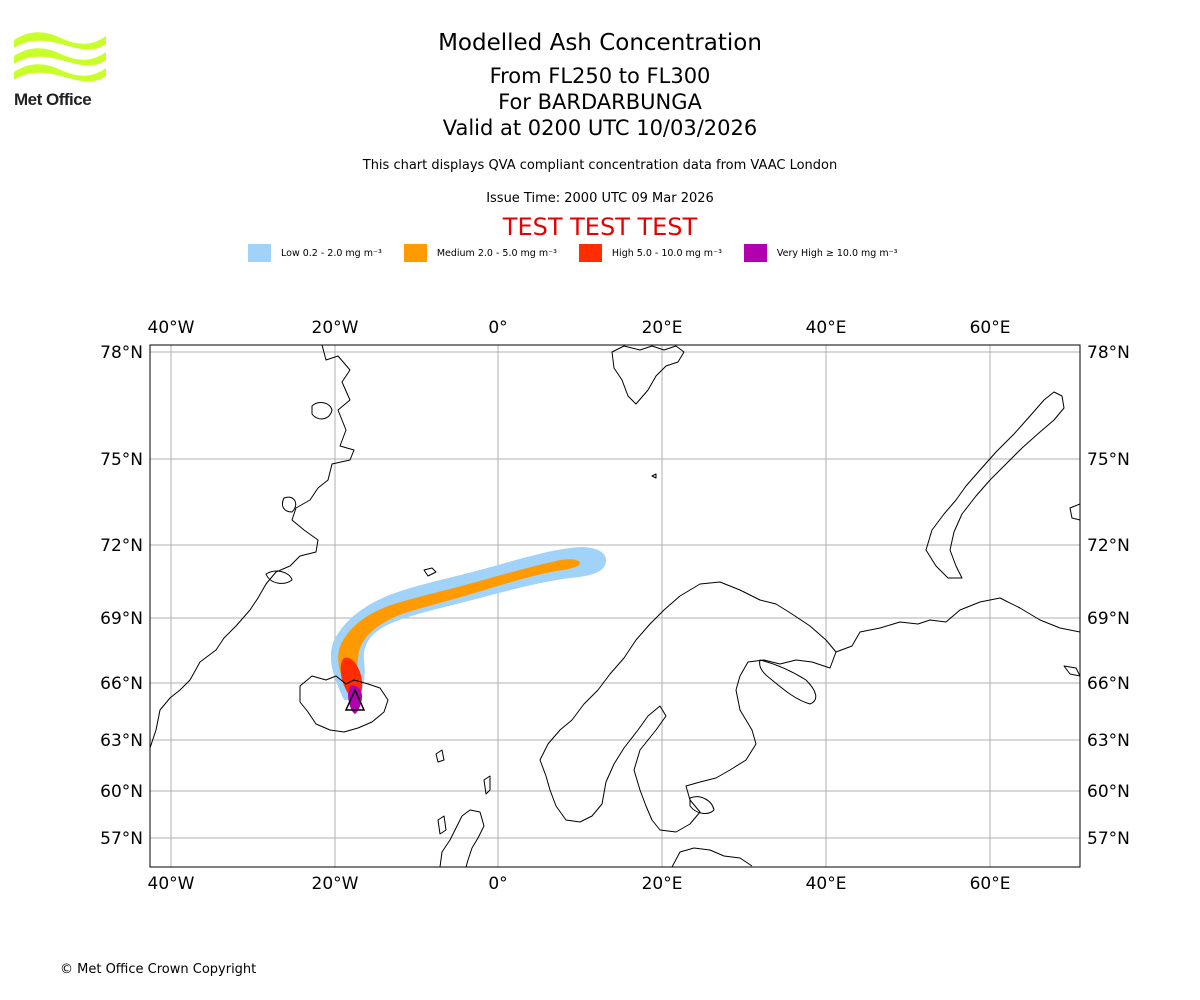 This screenshot has height=1000, width=1200. What do you see at coordinates (666, 253) in the screenshot?
I see `legend-label-high: High 5.0 - 10.0 mg m⁻³` at bounding box center [666, 253].